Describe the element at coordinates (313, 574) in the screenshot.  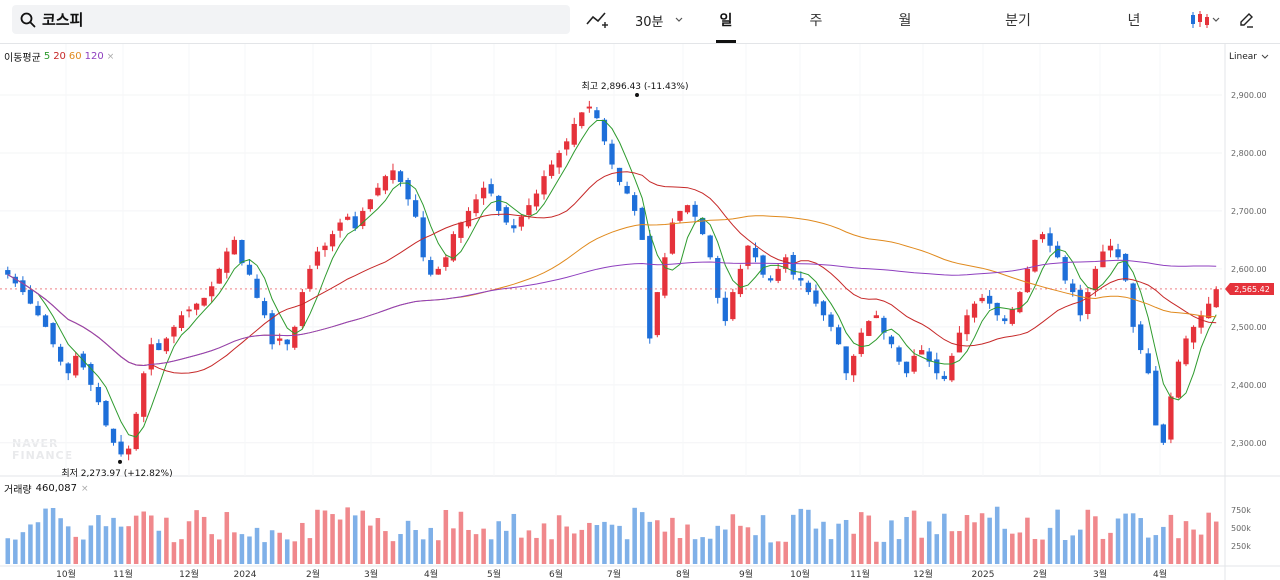
I see `x-tick-label: 2월` at that location.